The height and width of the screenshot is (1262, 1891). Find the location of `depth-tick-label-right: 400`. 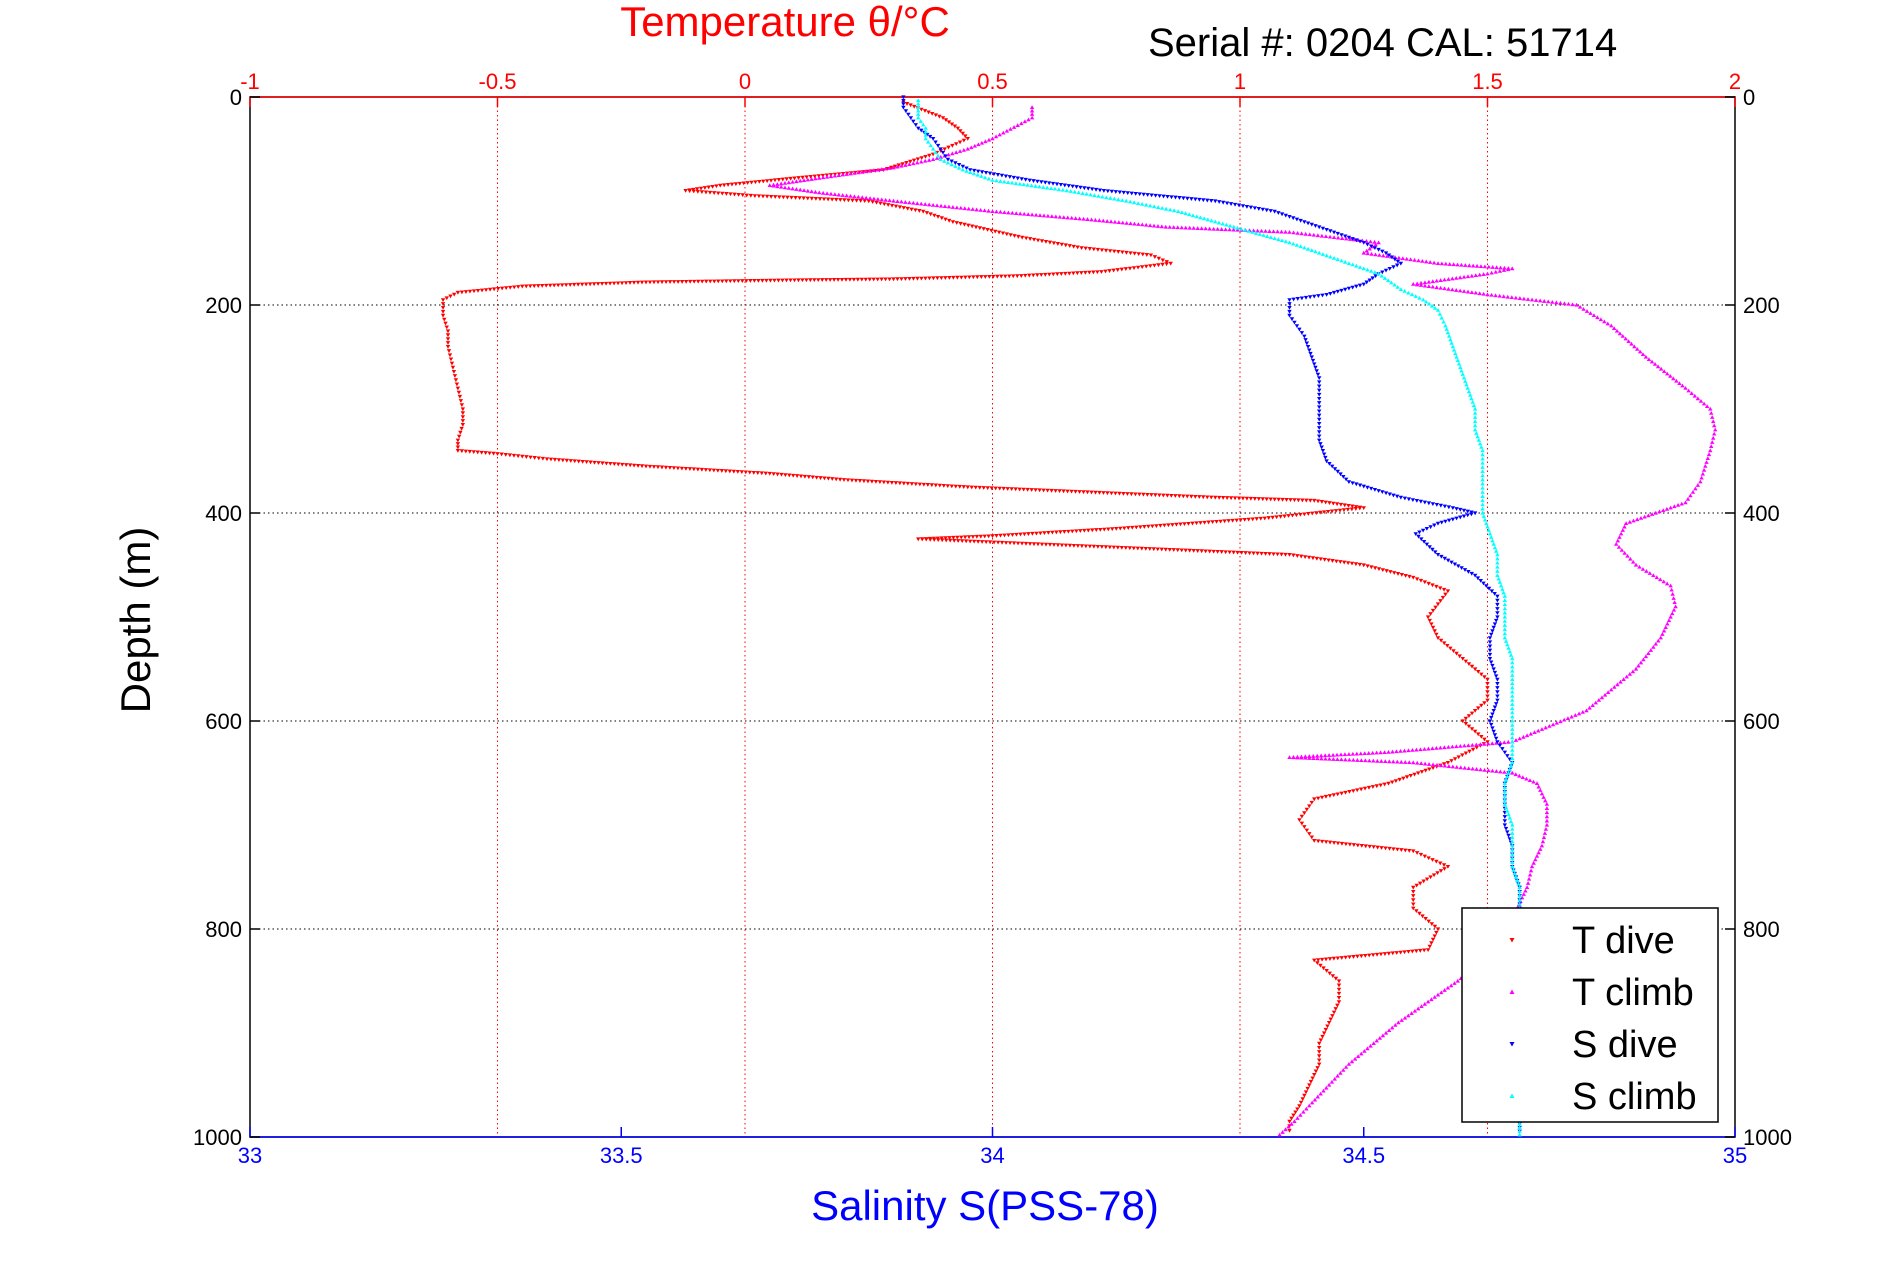

depth-tick-label-right: 400 is located at coordinates (1761, 513).